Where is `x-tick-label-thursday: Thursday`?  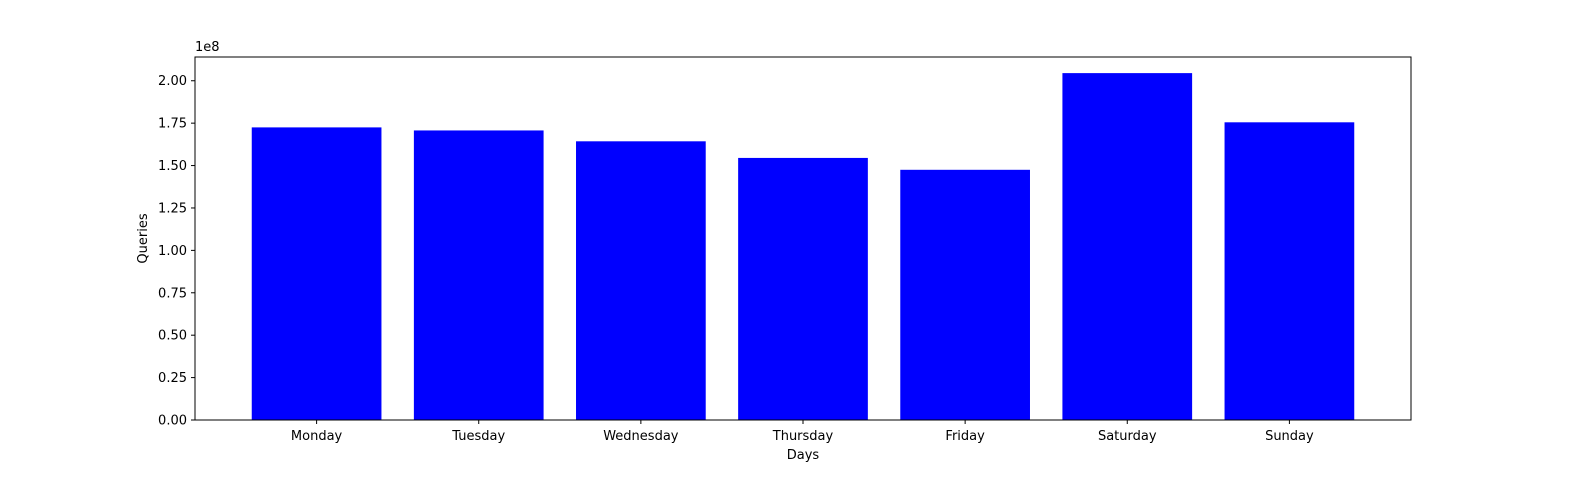
x-tick-label-thursday: Thursday is located at coordinates (803, 436).